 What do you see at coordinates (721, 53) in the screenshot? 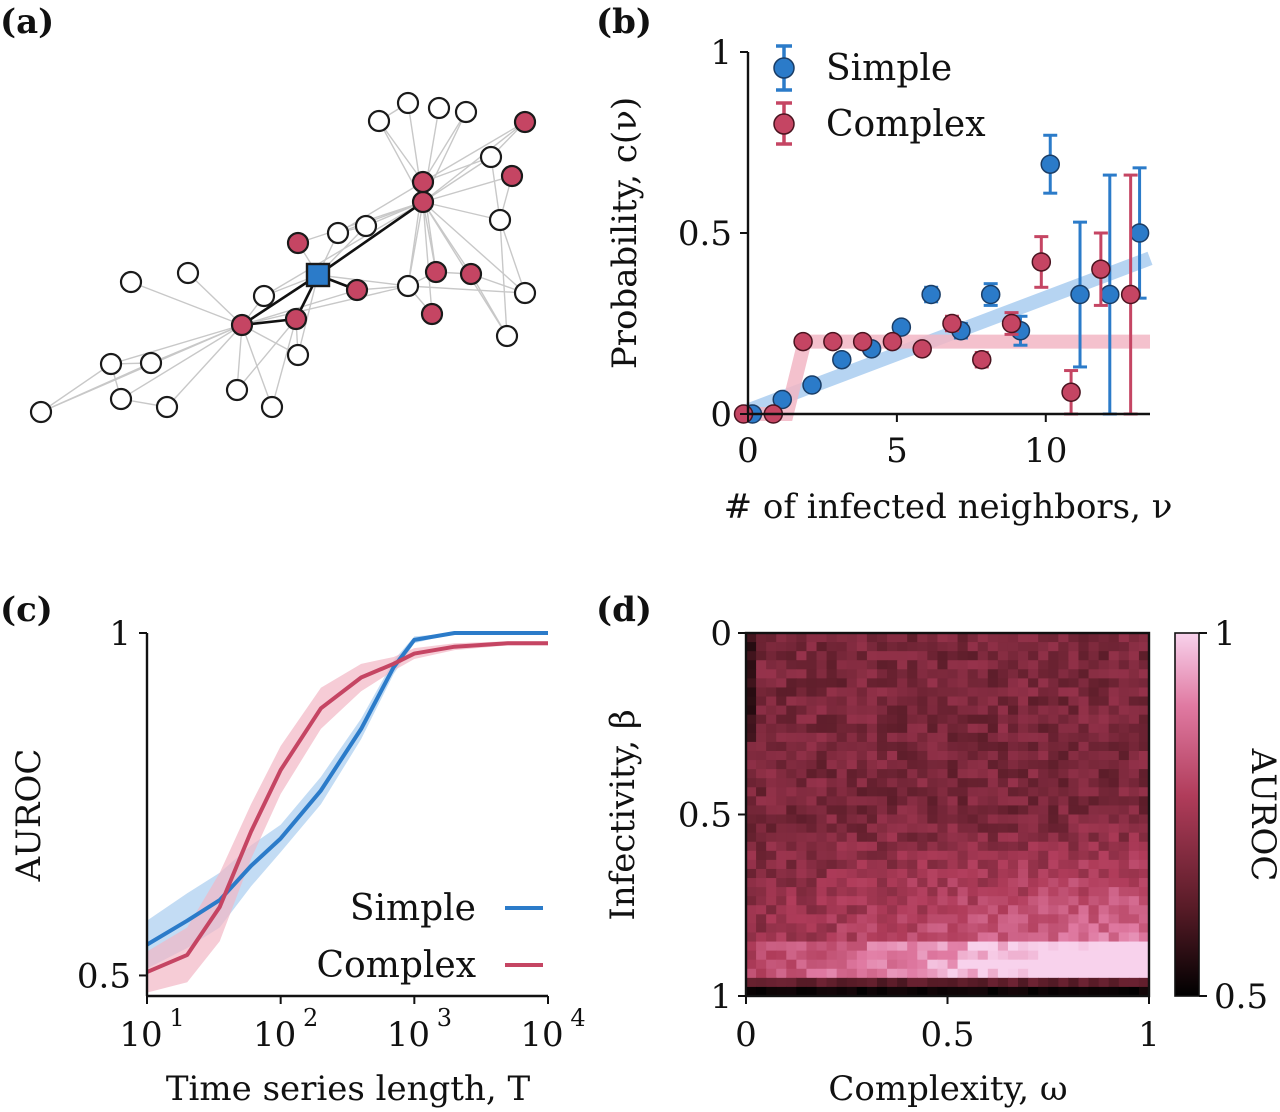
I see `b-y-tick-label: 1` at bounding box center [721, 53].